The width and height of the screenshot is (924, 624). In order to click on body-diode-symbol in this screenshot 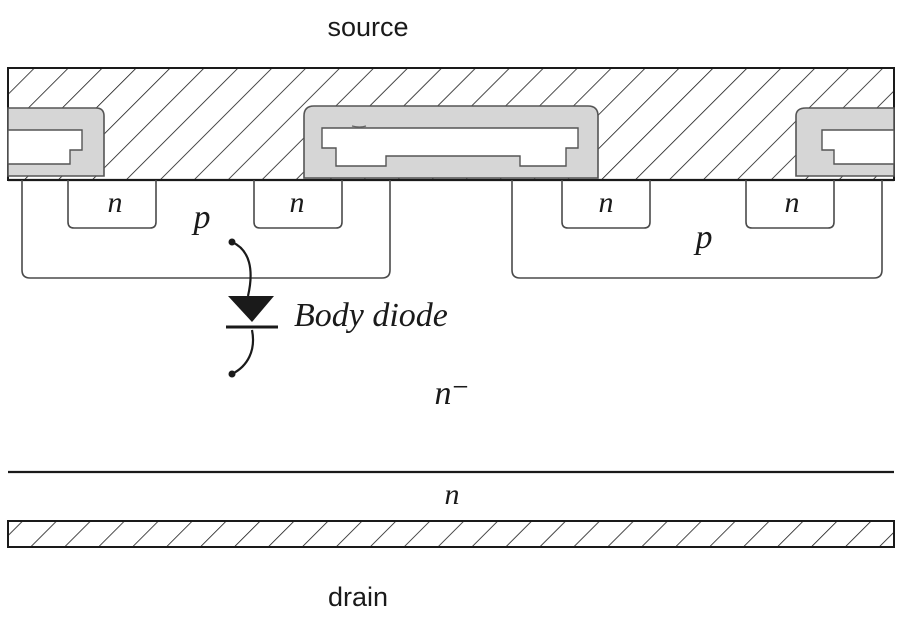, I will do `click(252, 308)`.